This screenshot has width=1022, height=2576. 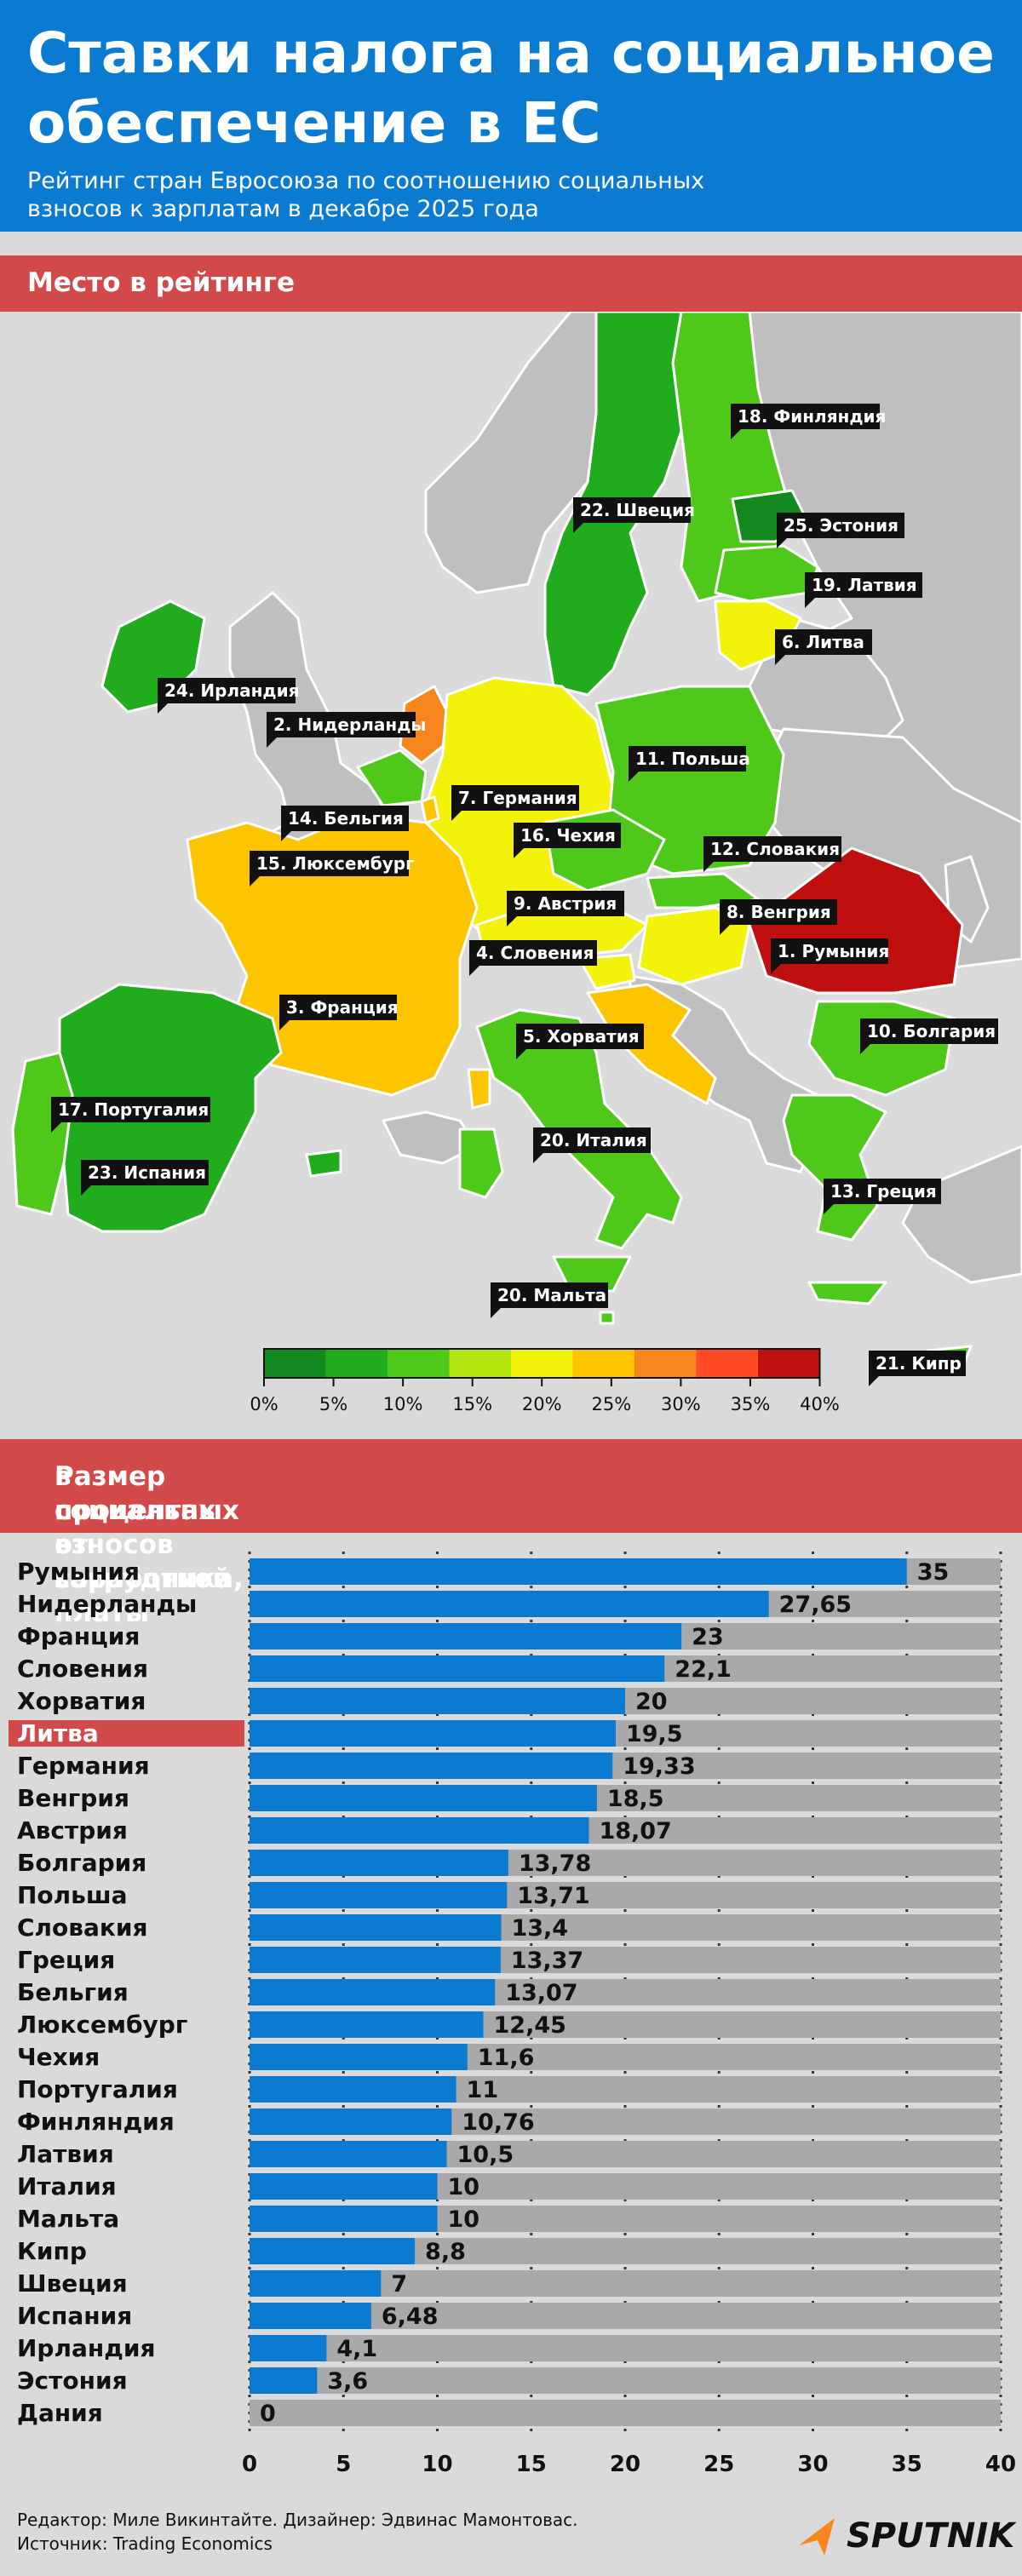 What do you see at coordinates (479, 1089) in the screenshot?
I see `corsica-shape` at bounding box center [479, 1089].